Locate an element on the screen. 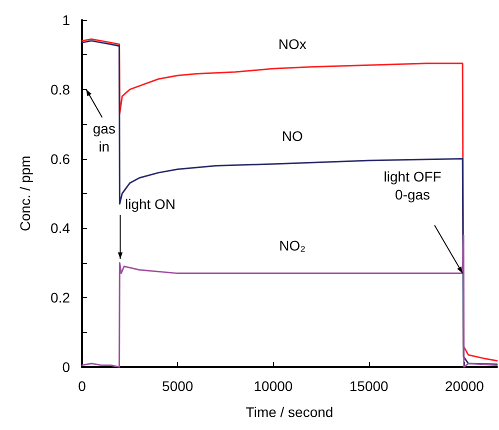  y-axis-title: Conc. / ppm is located at coordinates (25, 194).